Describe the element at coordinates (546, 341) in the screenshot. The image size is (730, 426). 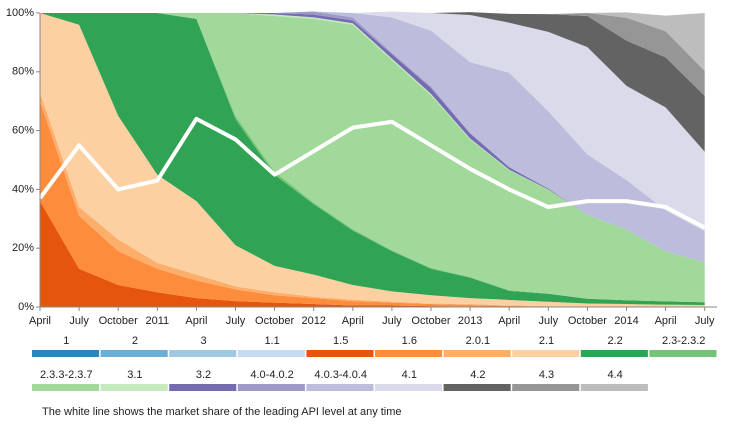
I see `legend-label: 2.1` at that location.